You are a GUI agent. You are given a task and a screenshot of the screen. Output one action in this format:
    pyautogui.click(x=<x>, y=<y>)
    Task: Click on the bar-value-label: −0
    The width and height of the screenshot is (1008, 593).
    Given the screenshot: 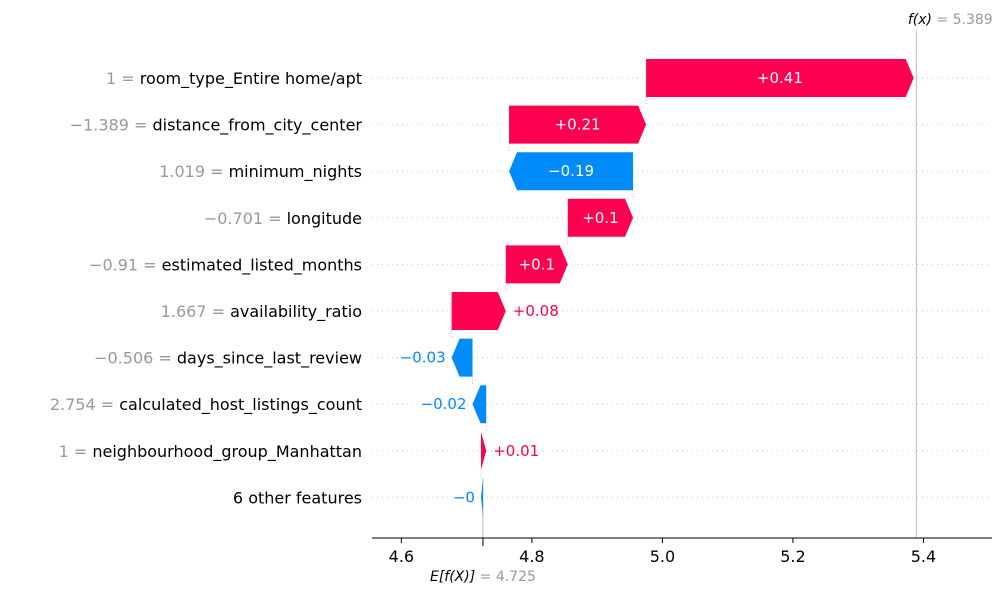 What is the action you would take?
    pyautogui.click(x=464, y=497)
    